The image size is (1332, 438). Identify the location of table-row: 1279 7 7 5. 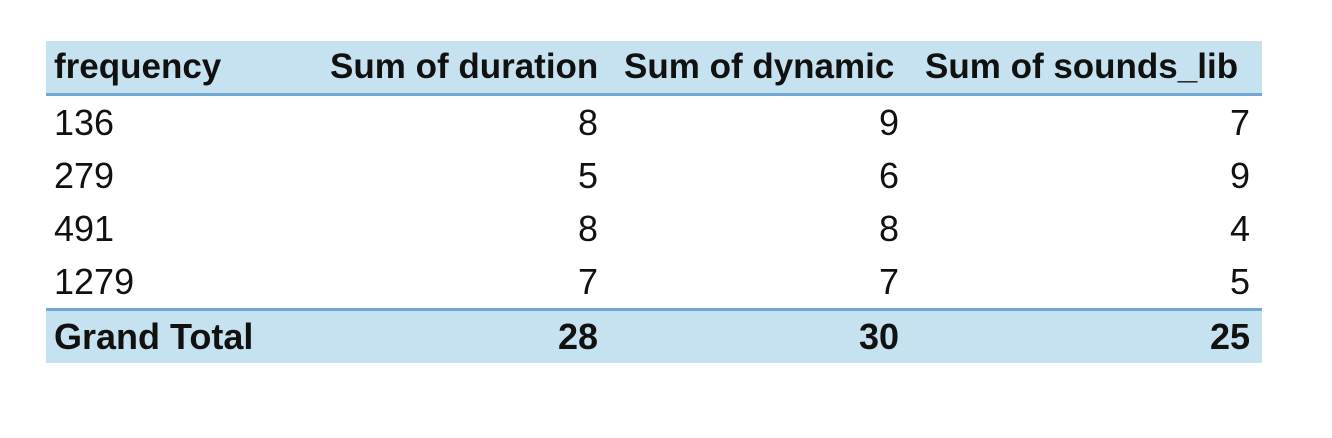
(654, 281).